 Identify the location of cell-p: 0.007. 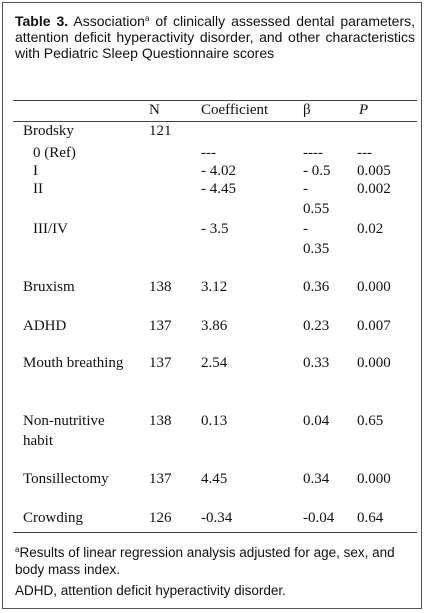
(374, 326).